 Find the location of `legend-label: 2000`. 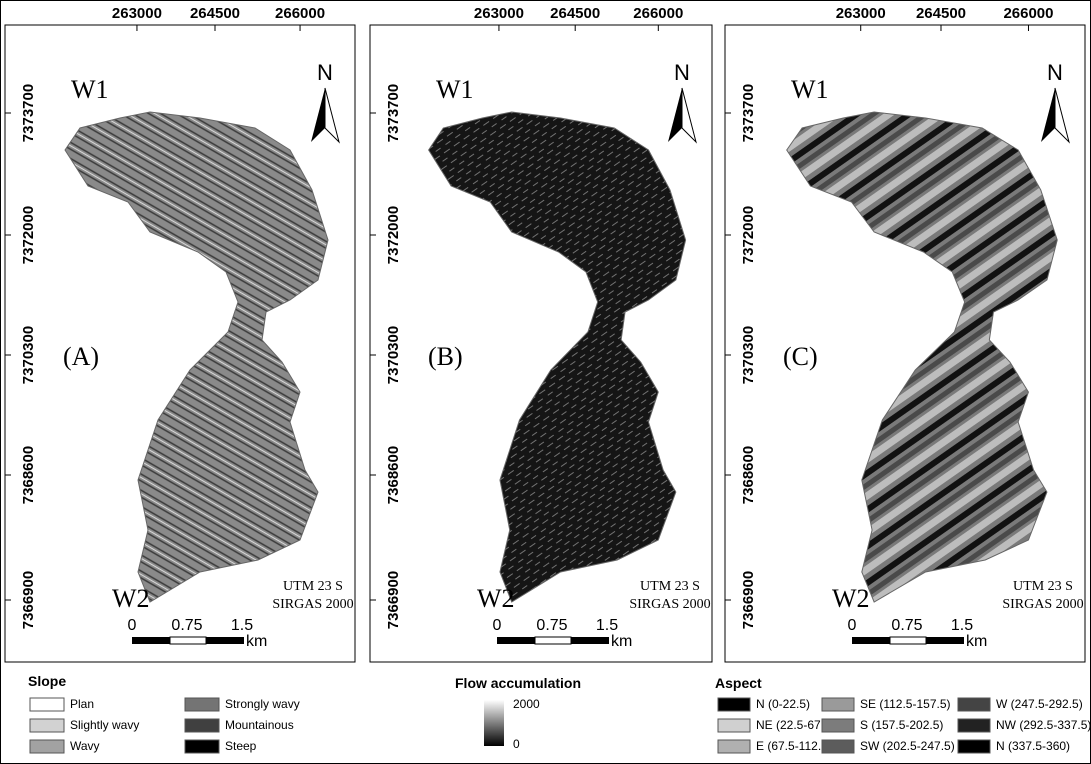

legend-label: 2000 is located at coordinates (526, 704).